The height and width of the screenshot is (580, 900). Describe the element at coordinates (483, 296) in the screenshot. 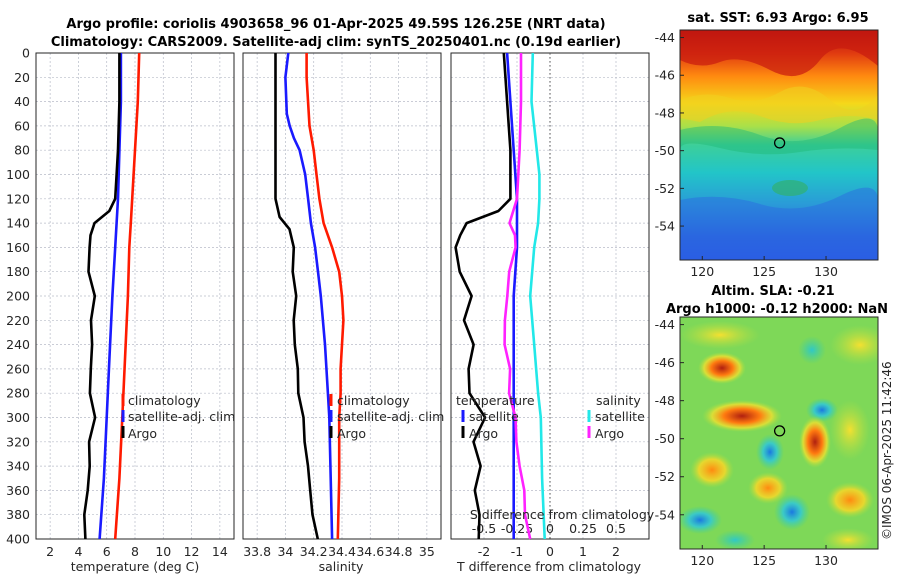

I see `series-line-t-argo` at that location.